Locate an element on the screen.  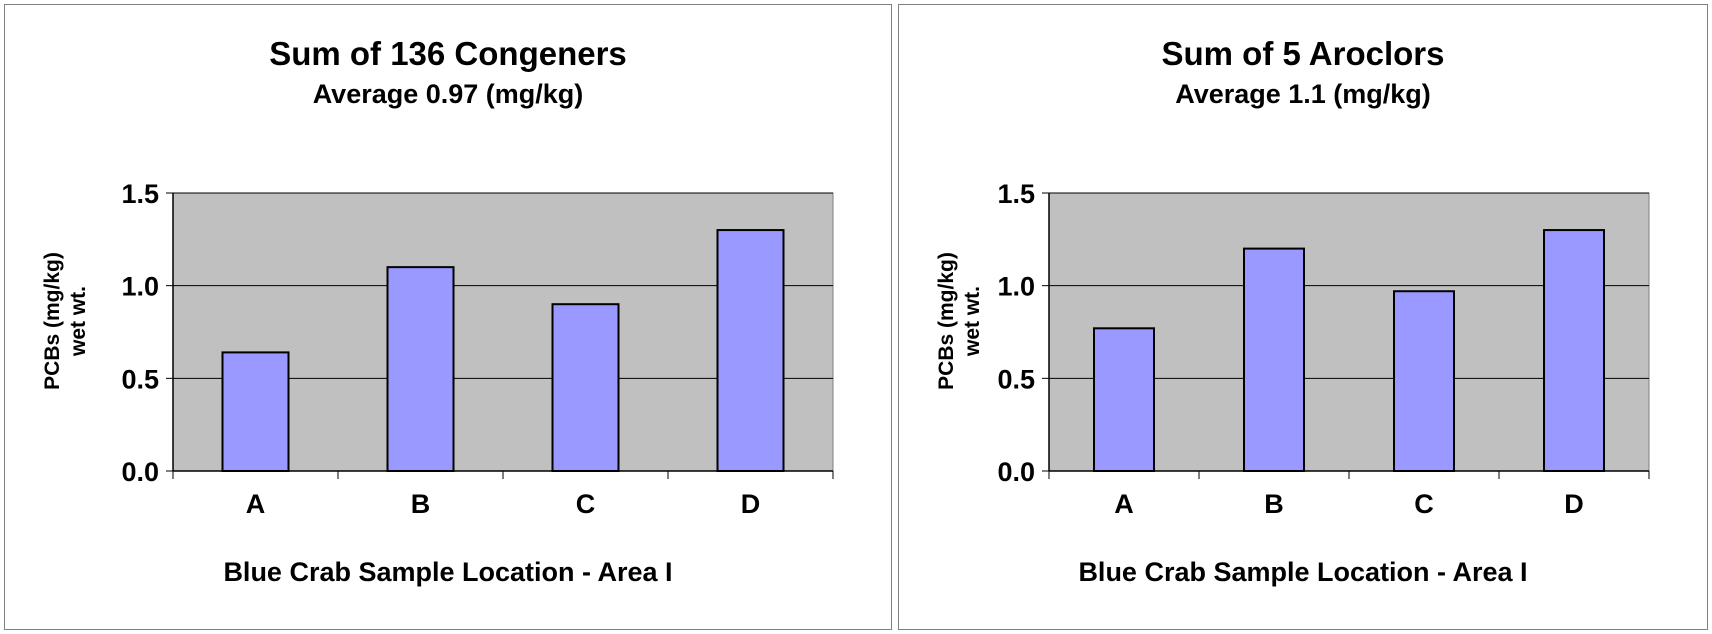
chart-subtitle: Average 0.97 (mg/kg) is located at coordinates (448, 94).